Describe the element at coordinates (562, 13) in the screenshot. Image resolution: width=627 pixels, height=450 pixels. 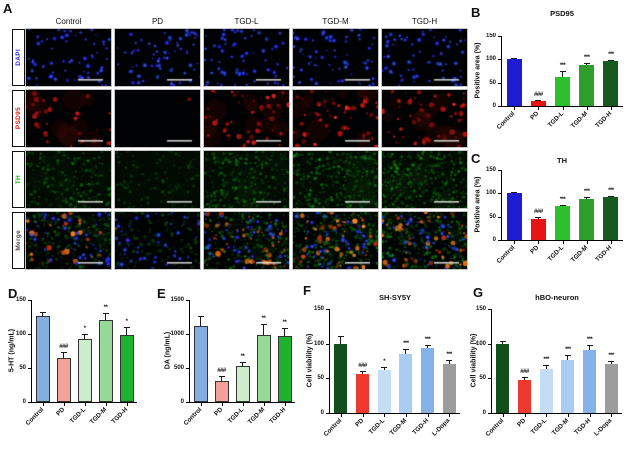
I see `chart-title: PSD95` at that location.